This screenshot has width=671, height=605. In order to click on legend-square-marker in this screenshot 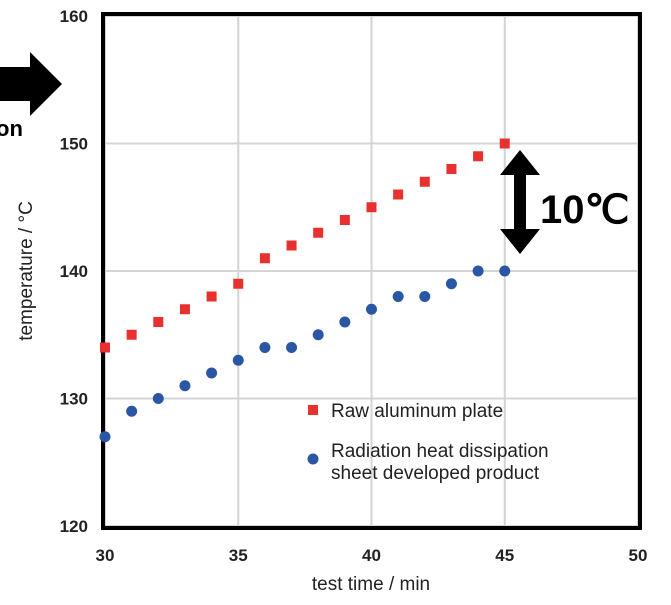, I will do `click(313, 410)`.